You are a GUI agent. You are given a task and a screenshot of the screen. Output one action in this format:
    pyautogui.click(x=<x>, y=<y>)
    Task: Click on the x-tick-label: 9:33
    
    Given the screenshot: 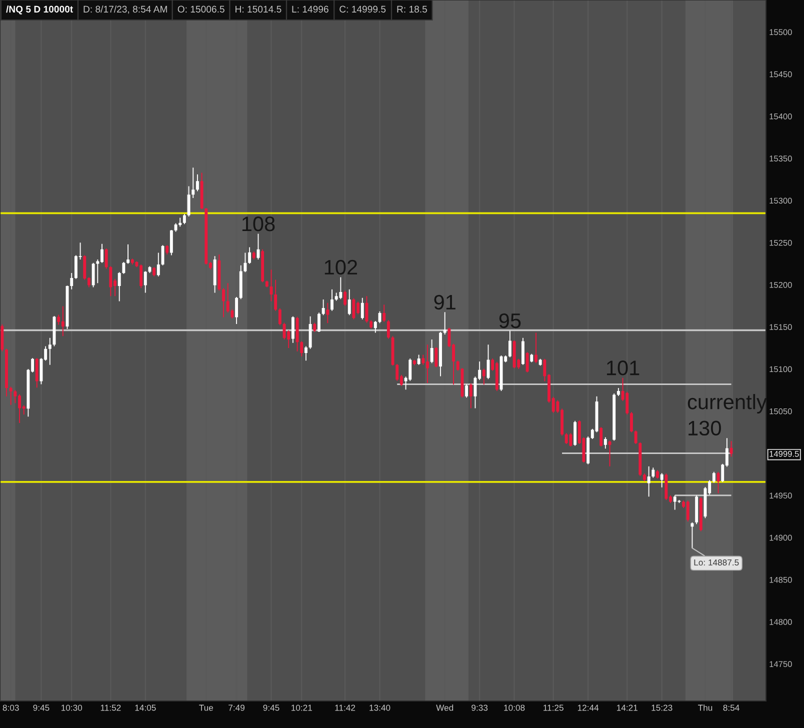 What is the action you would take?
    pyautogui.click(x=480, y=707)
    